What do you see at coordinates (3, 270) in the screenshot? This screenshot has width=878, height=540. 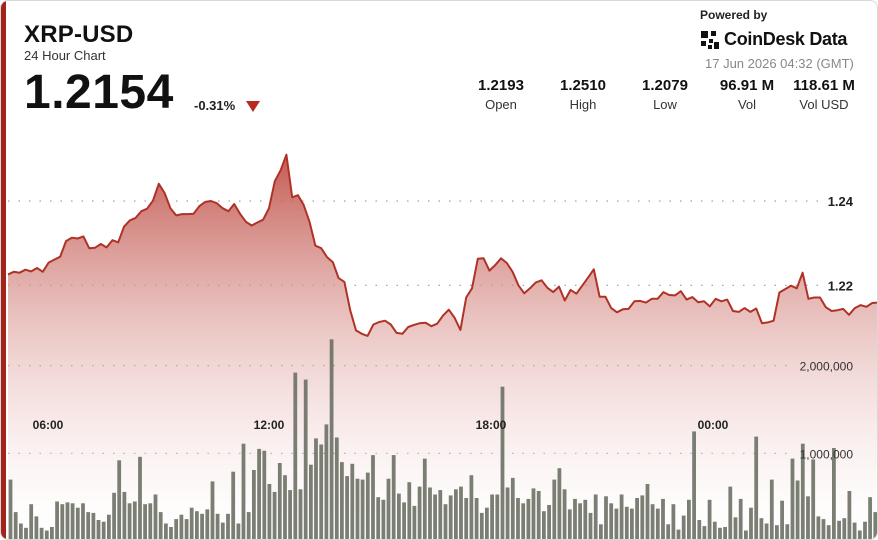 I see `accent-bar` at bounding box center [3, 270].